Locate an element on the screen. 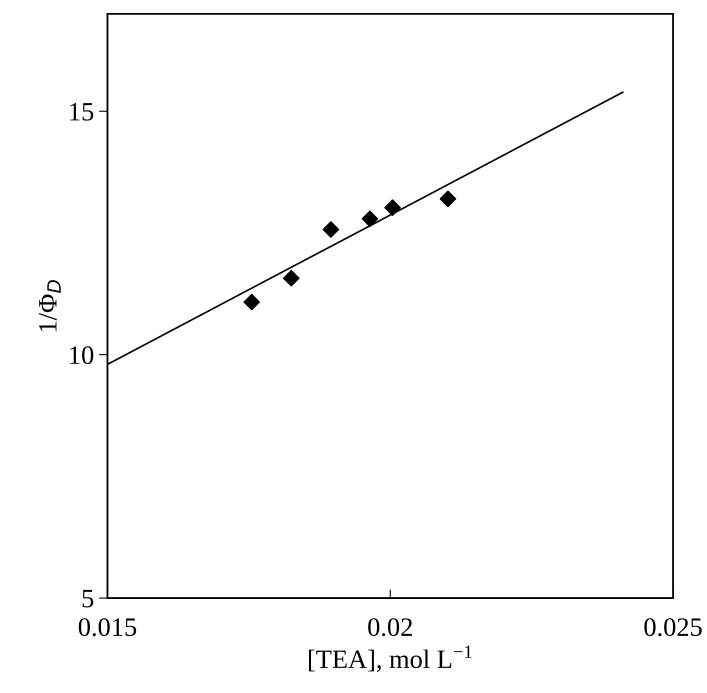 The width and height of the screenshot is (707, 693). y-tick-label: 15 is located at coordinates (82, 111).